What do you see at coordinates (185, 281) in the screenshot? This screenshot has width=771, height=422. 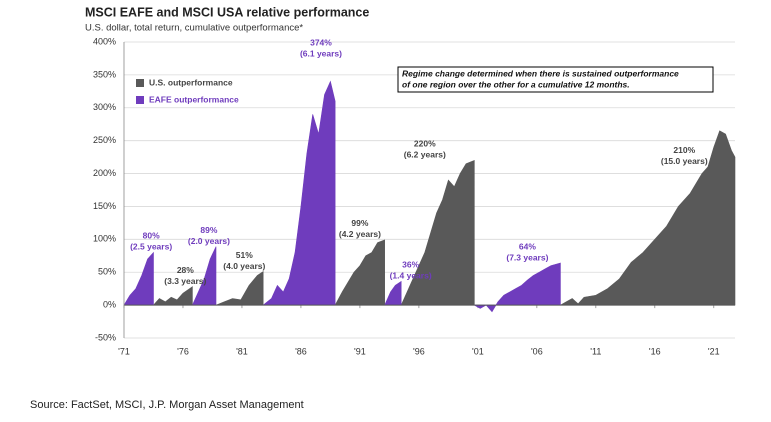 I see `annotation-duration: (3.3 years)` at bounding box center [185, 281].